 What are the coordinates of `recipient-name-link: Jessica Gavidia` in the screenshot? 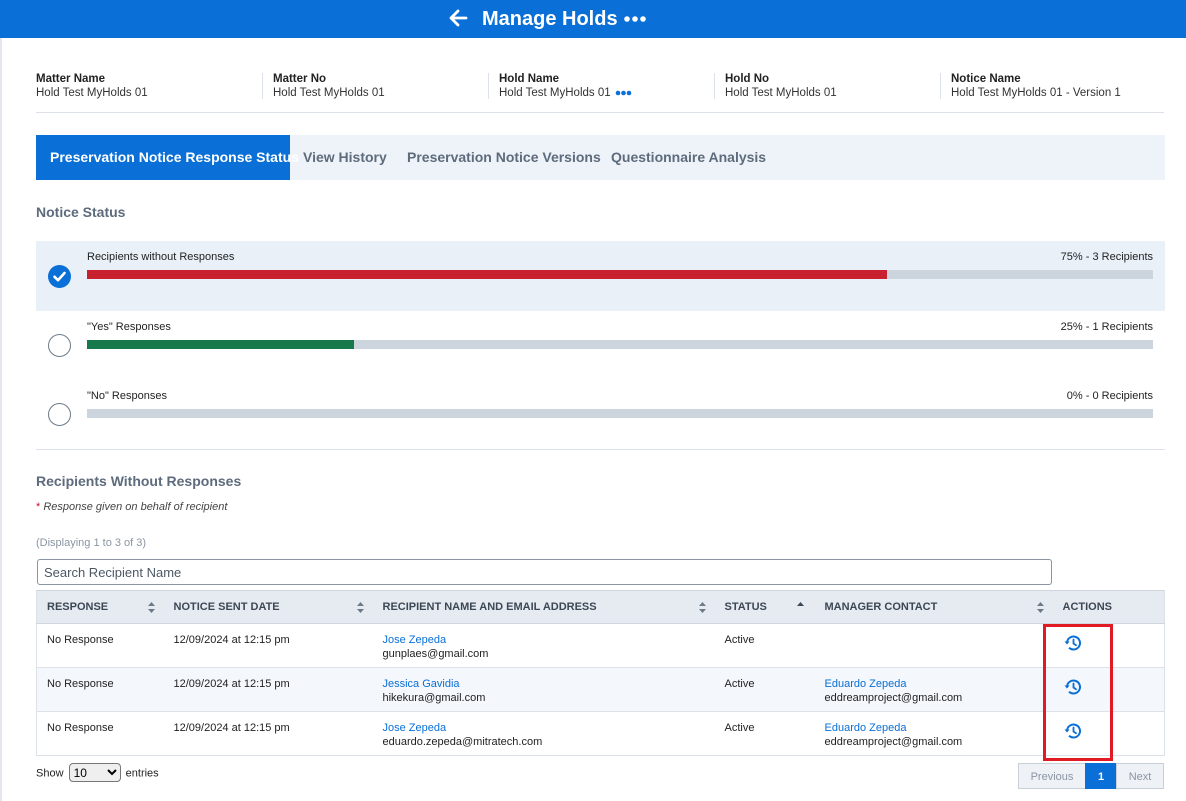 It's located at (421, 684).